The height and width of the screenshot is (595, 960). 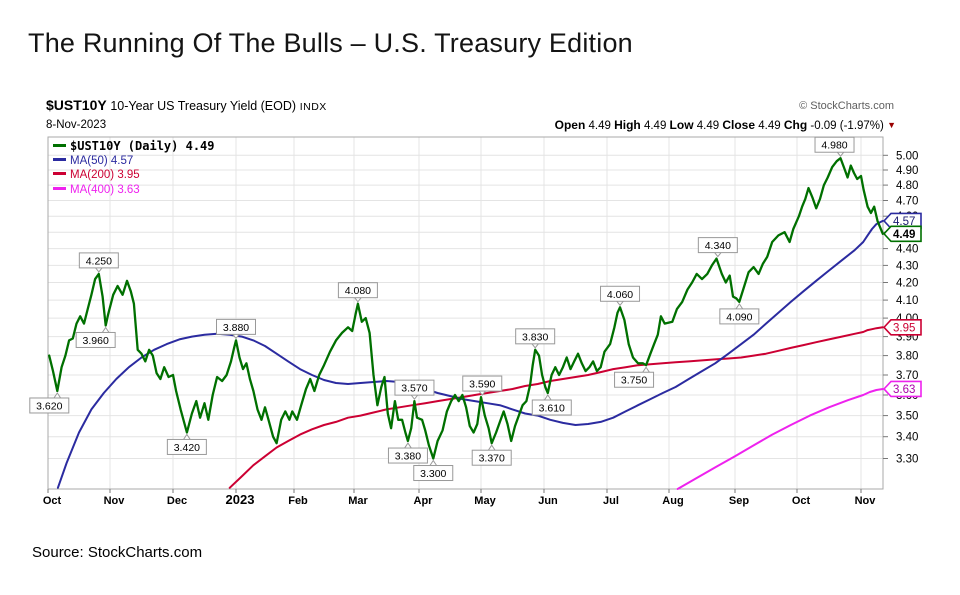 What do you see at coordinates (313, 107) in the screenshot?
I see `ticker-exchange: INDX` at bounding box center [313, 107].